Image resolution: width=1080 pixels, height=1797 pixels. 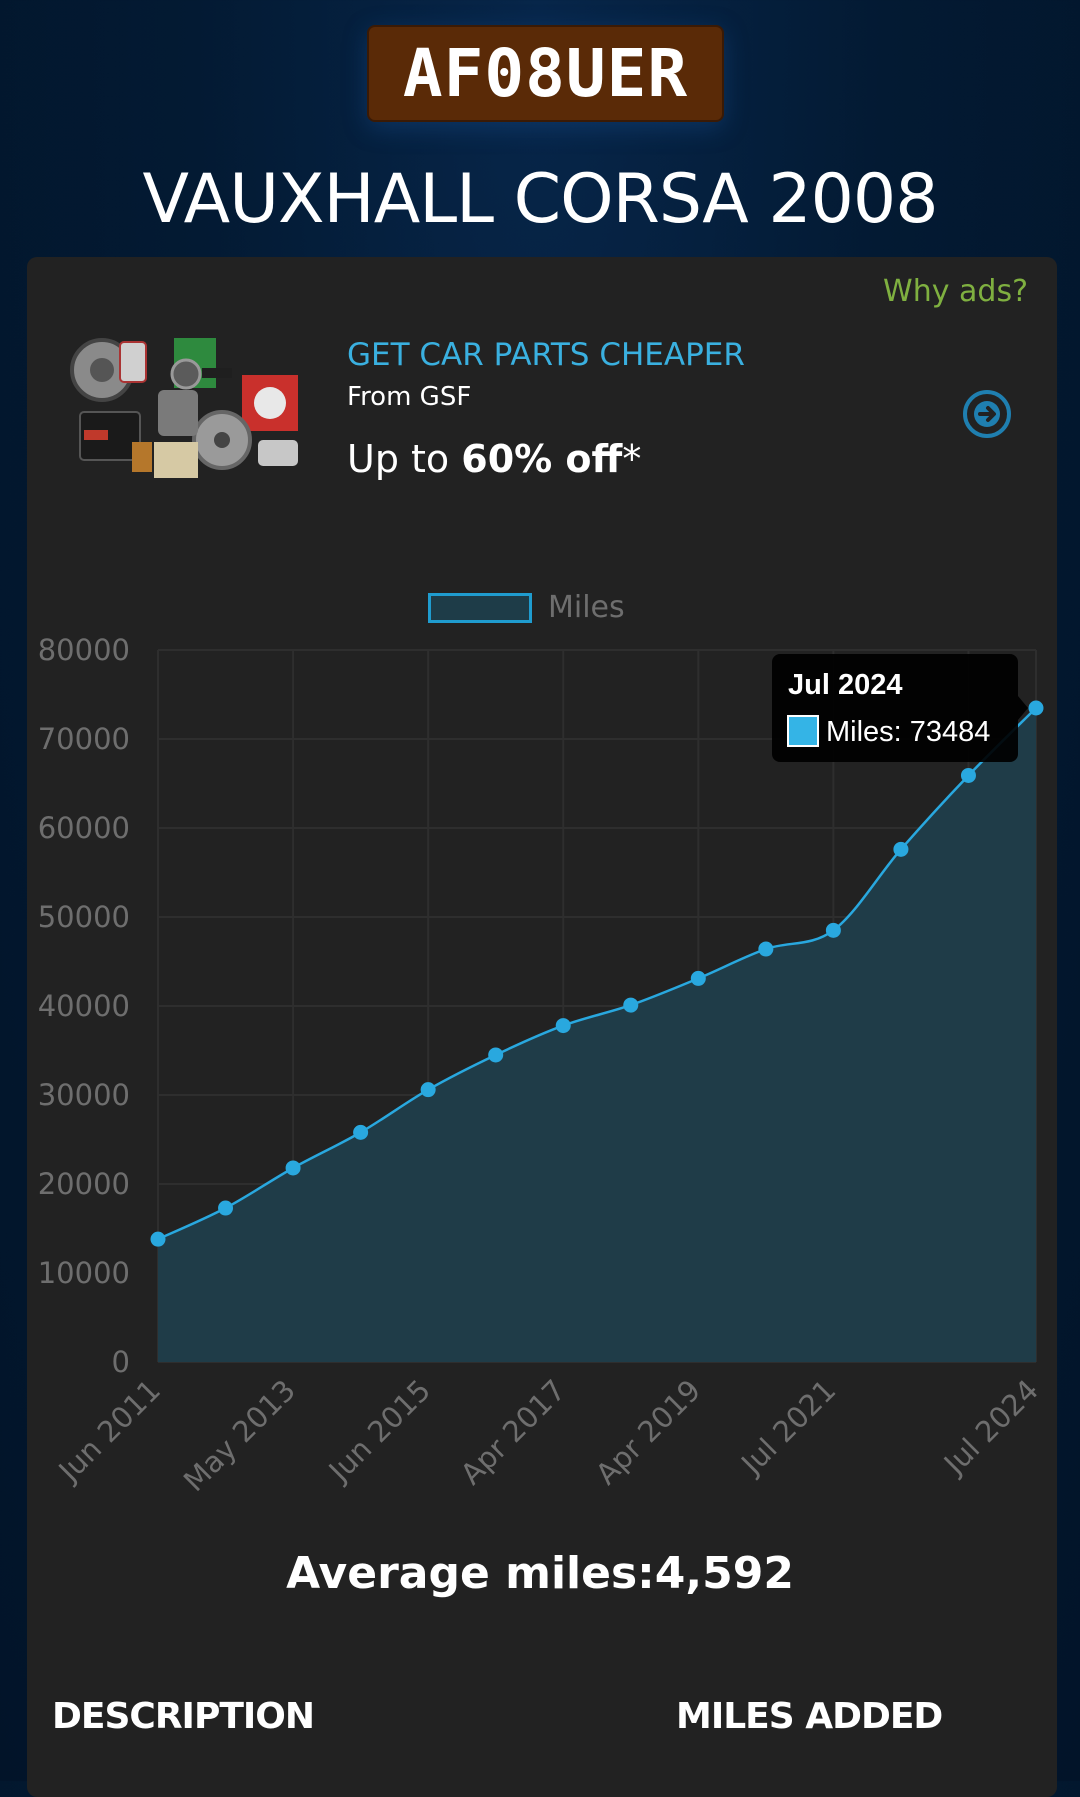 I want to click on legend-label: Miles, so click(x=586, y=607).